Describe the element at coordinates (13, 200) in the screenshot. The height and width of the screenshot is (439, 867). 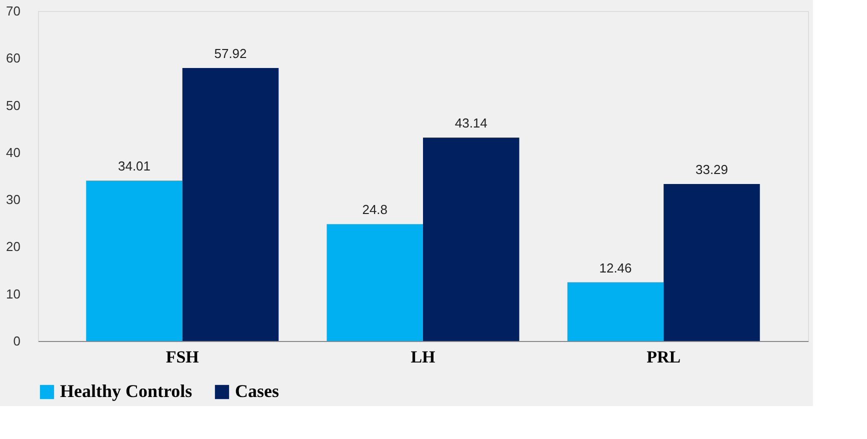
I see `y-tick-label: 30` at that location.